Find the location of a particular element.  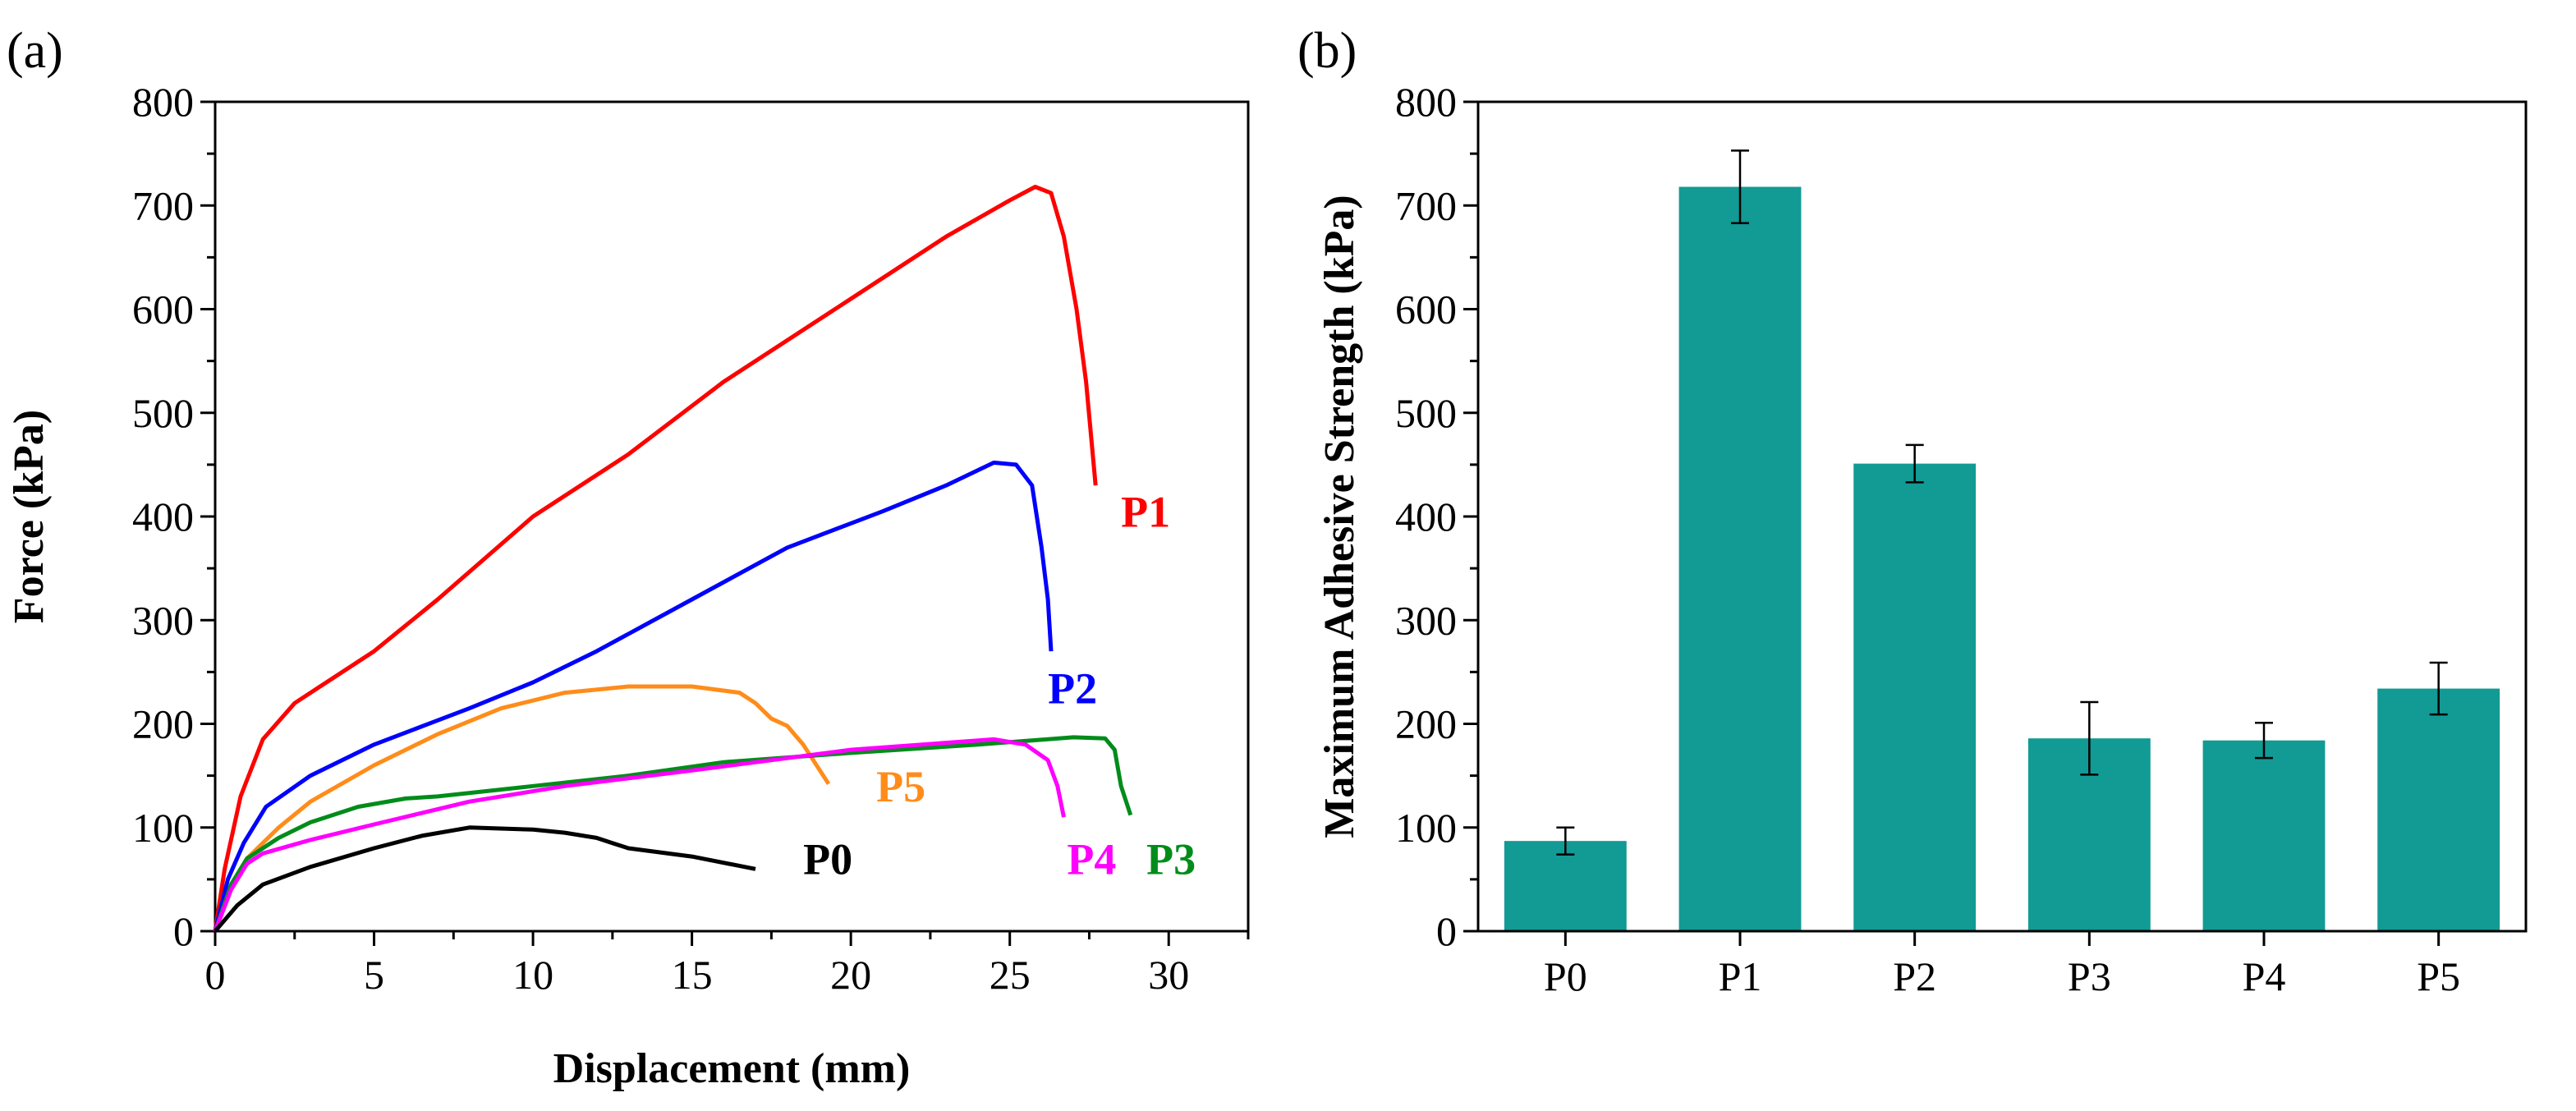

x-tick-label: P1 is located at coordinates (1740, 976).